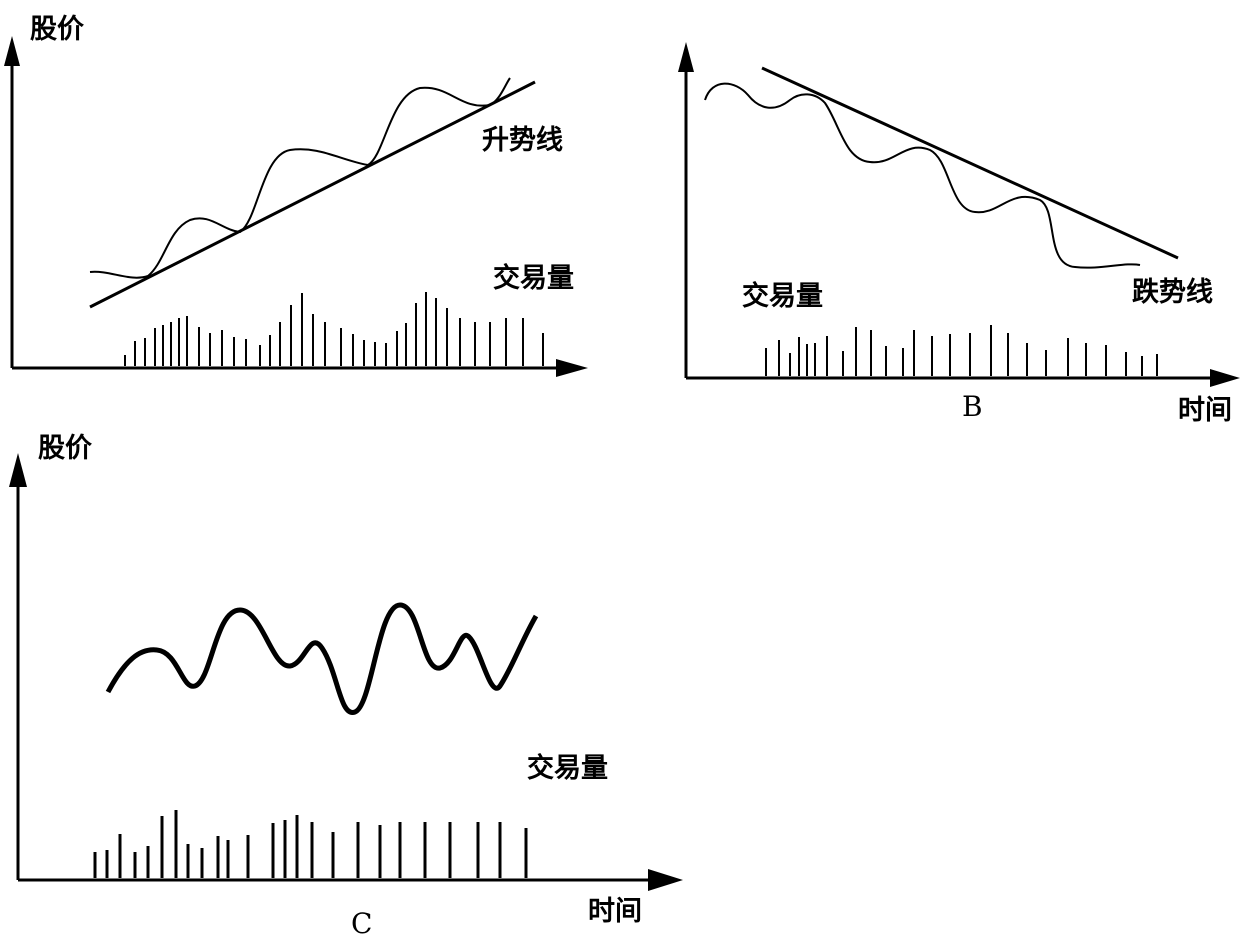 This screenshot has width=1242, height=936. What do you see at coordinates (970, 163) in the screenshot?
I see `panel-b-downtrend-line` at bounding box center [970, 163].